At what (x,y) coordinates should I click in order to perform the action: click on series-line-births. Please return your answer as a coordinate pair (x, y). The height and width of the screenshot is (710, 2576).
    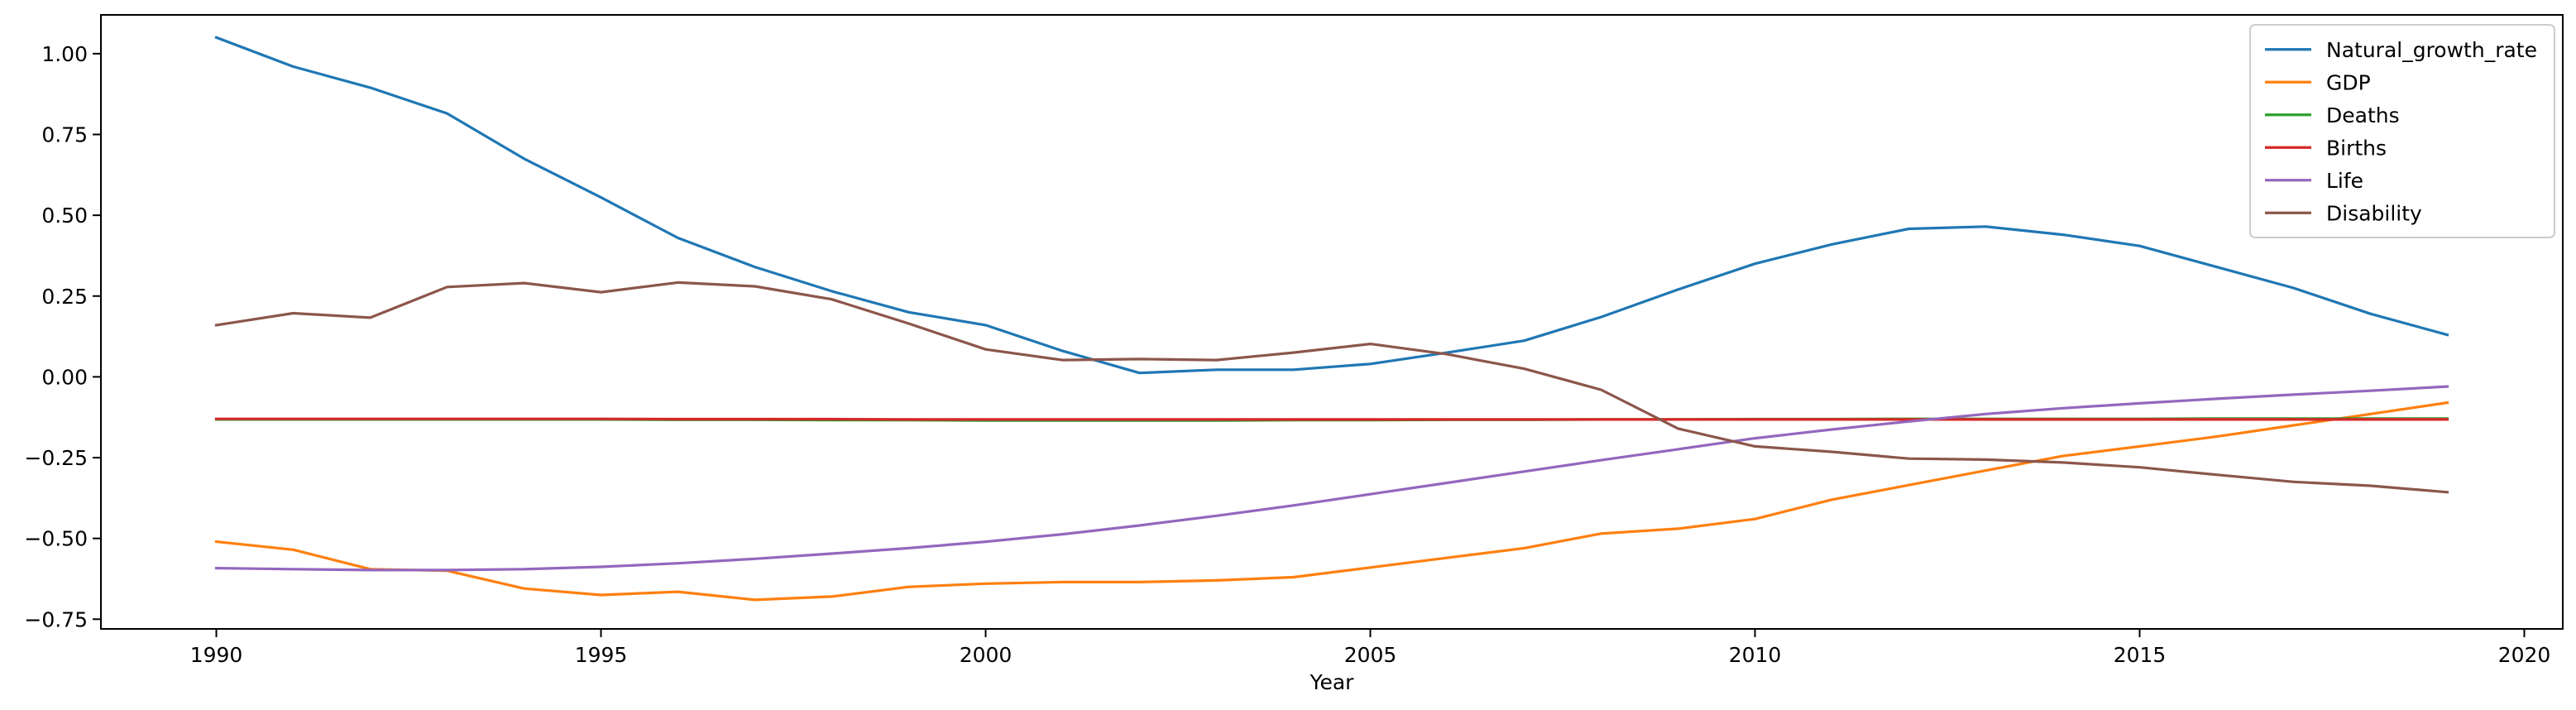
    Looking at the image, I should click on (1331, 419).